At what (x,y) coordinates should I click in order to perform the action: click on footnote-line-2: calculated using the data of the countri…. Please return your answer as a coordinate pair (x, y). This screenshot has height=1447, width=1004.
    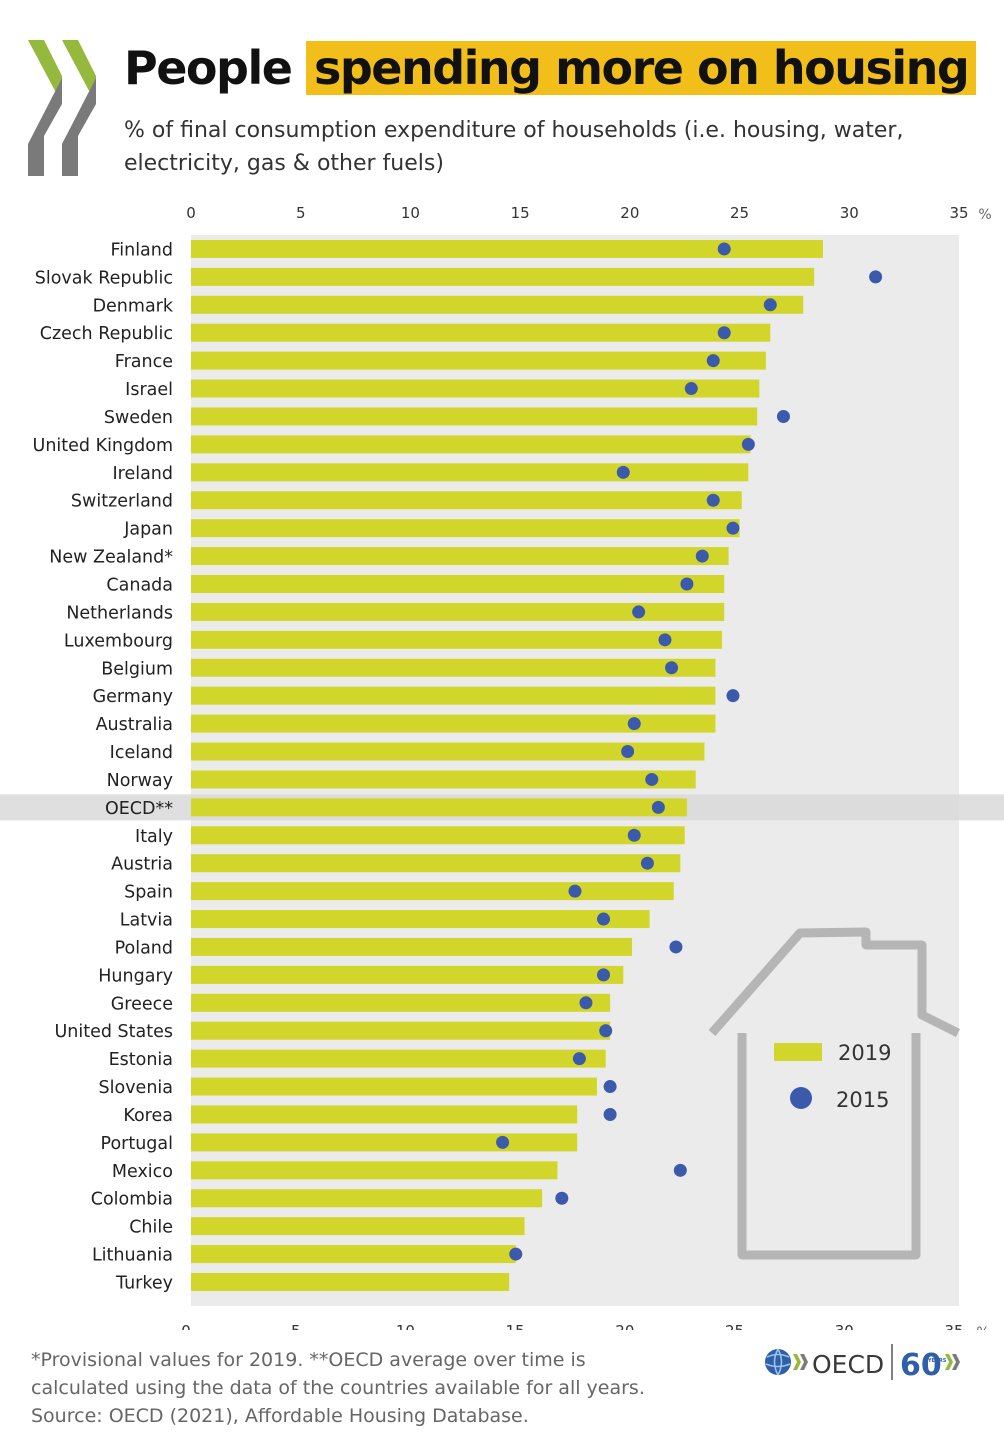
    Looking at the image, I should click on (338, 1388).